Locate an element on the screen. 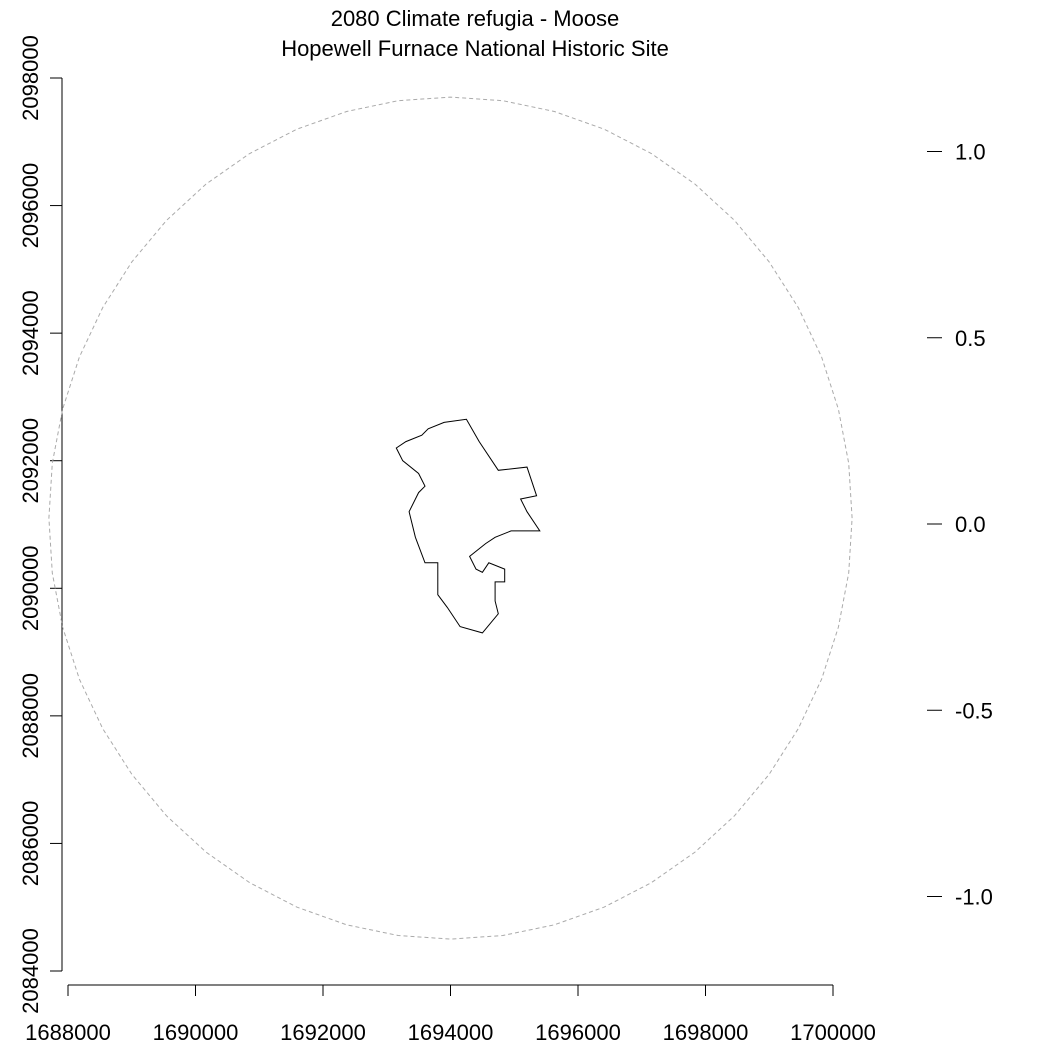 The image size is (1050, 1050). y-tick-label: 2092000 is located at coordinates (30, 461).